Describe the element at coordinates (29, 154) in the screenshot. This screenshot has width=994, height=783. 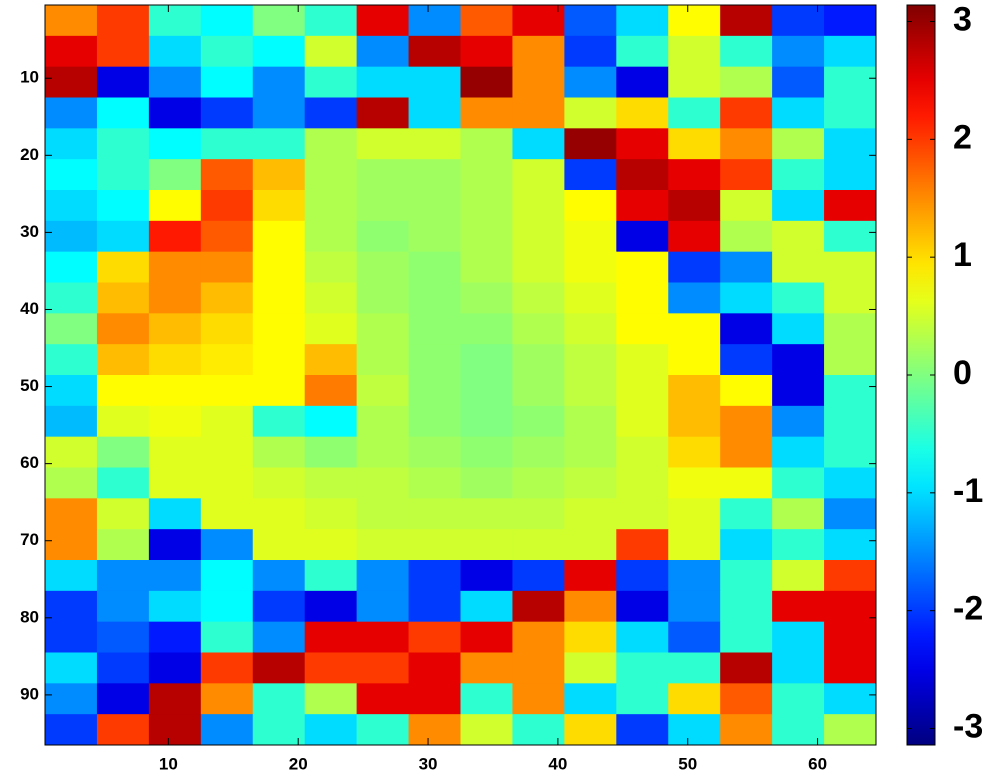
I see `y-tick-label: 20` at that location.